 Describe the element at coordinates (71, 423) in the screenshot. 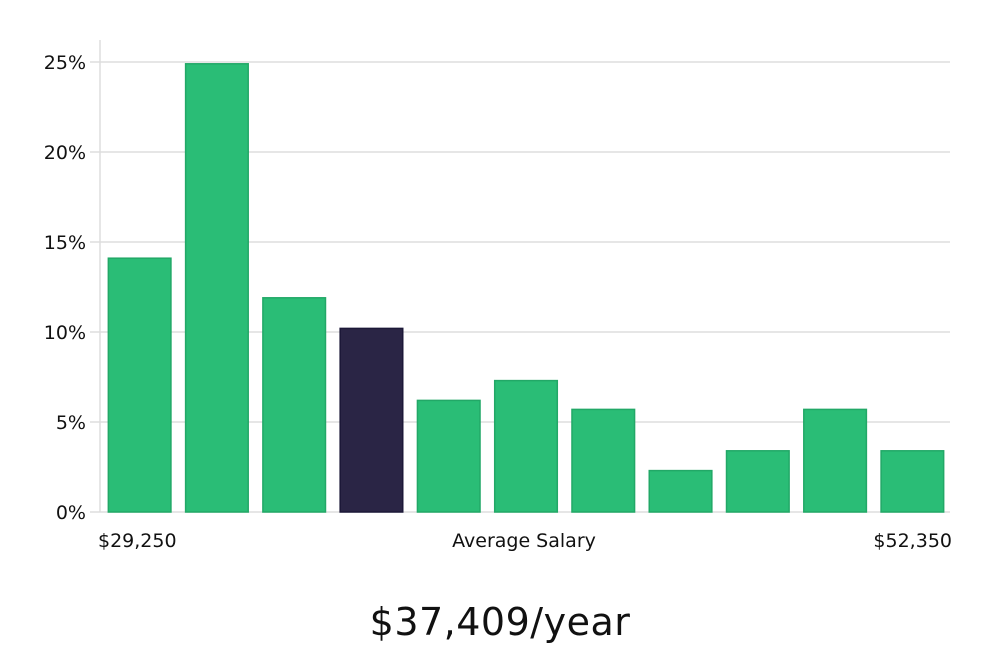

I see `y-tick-label: 5%` at that location.